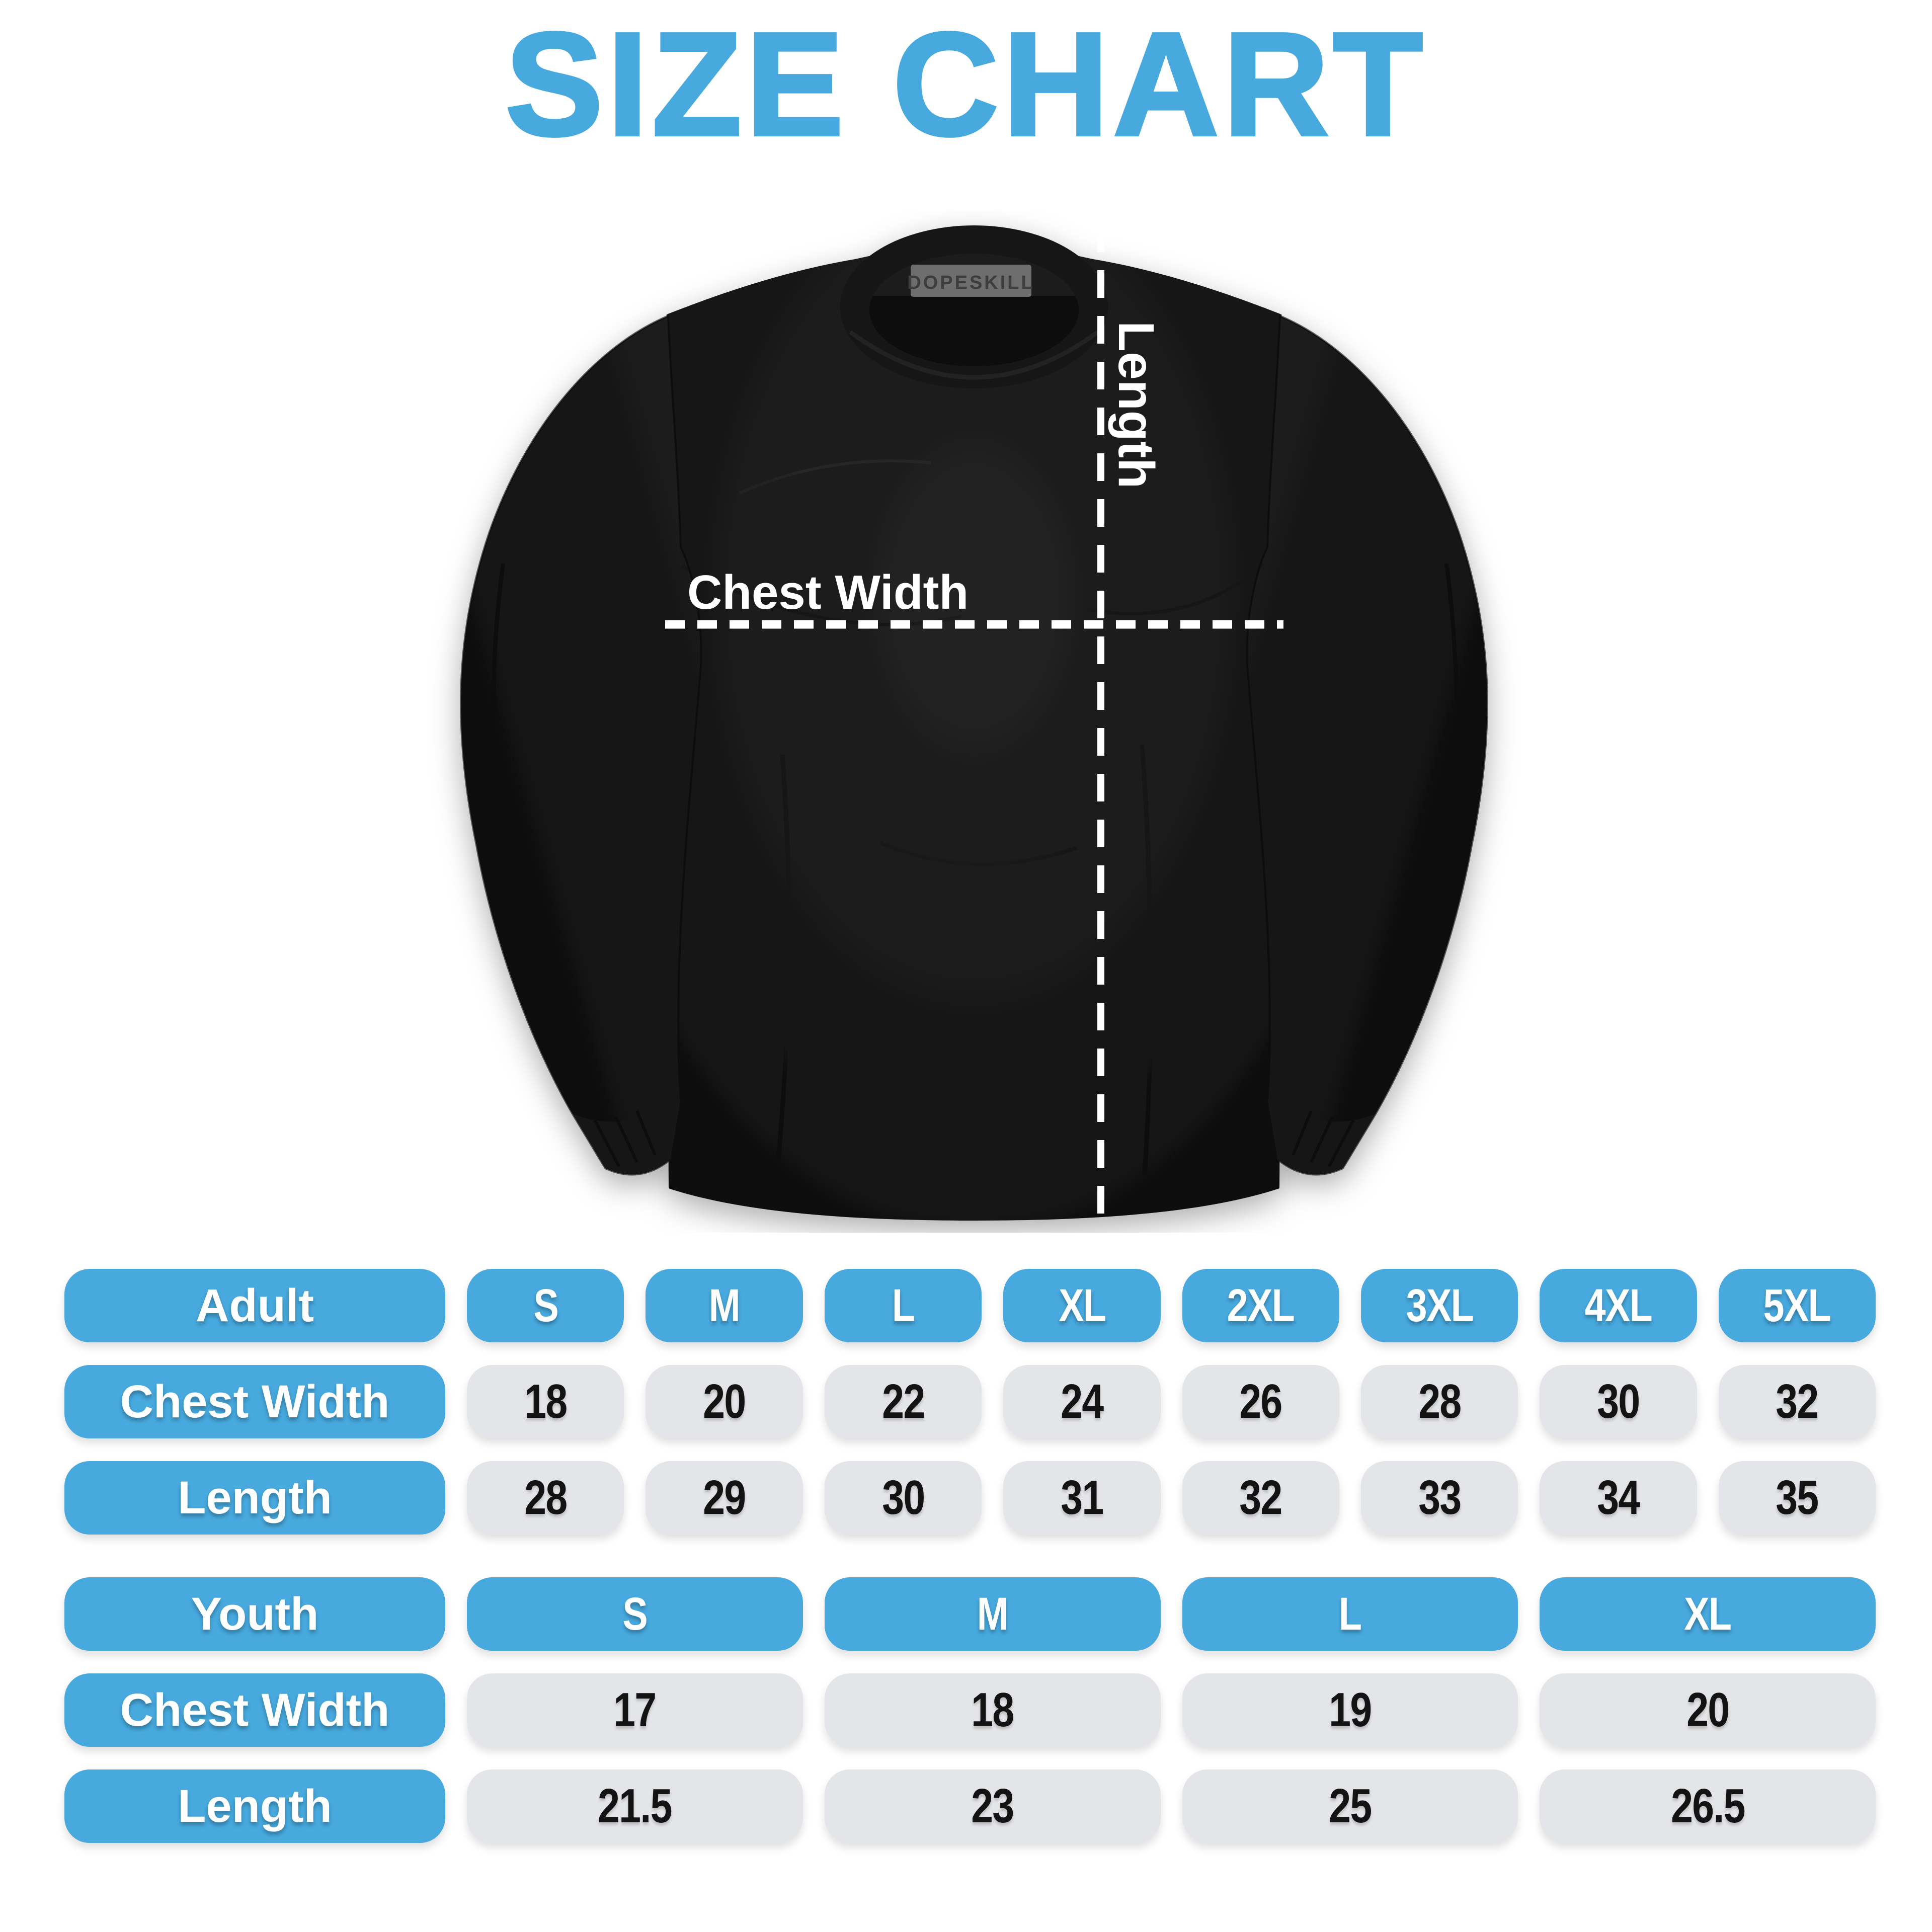 The width and height of the screenshot is (1932, 1932). I want to click on adult-chest-width-label-cell: Chest Width, so click(255, 1401).